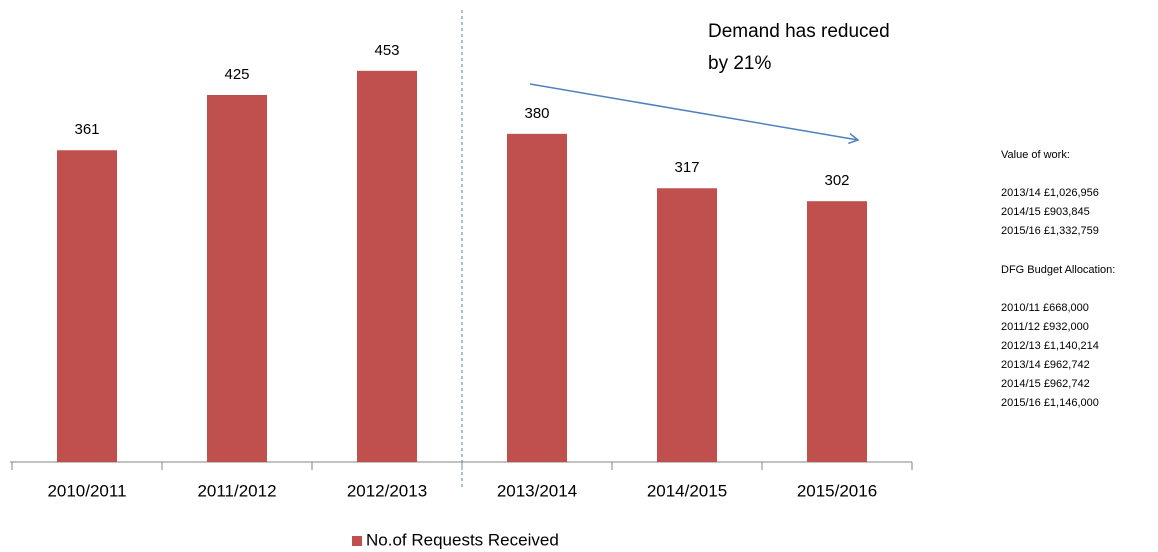 The image size is (1158, 552). What do you see at coordinates (1045, 308) in the screenshot?
I see `note-item: 2010/11 £668,000` at bounding box center [1045, 308].